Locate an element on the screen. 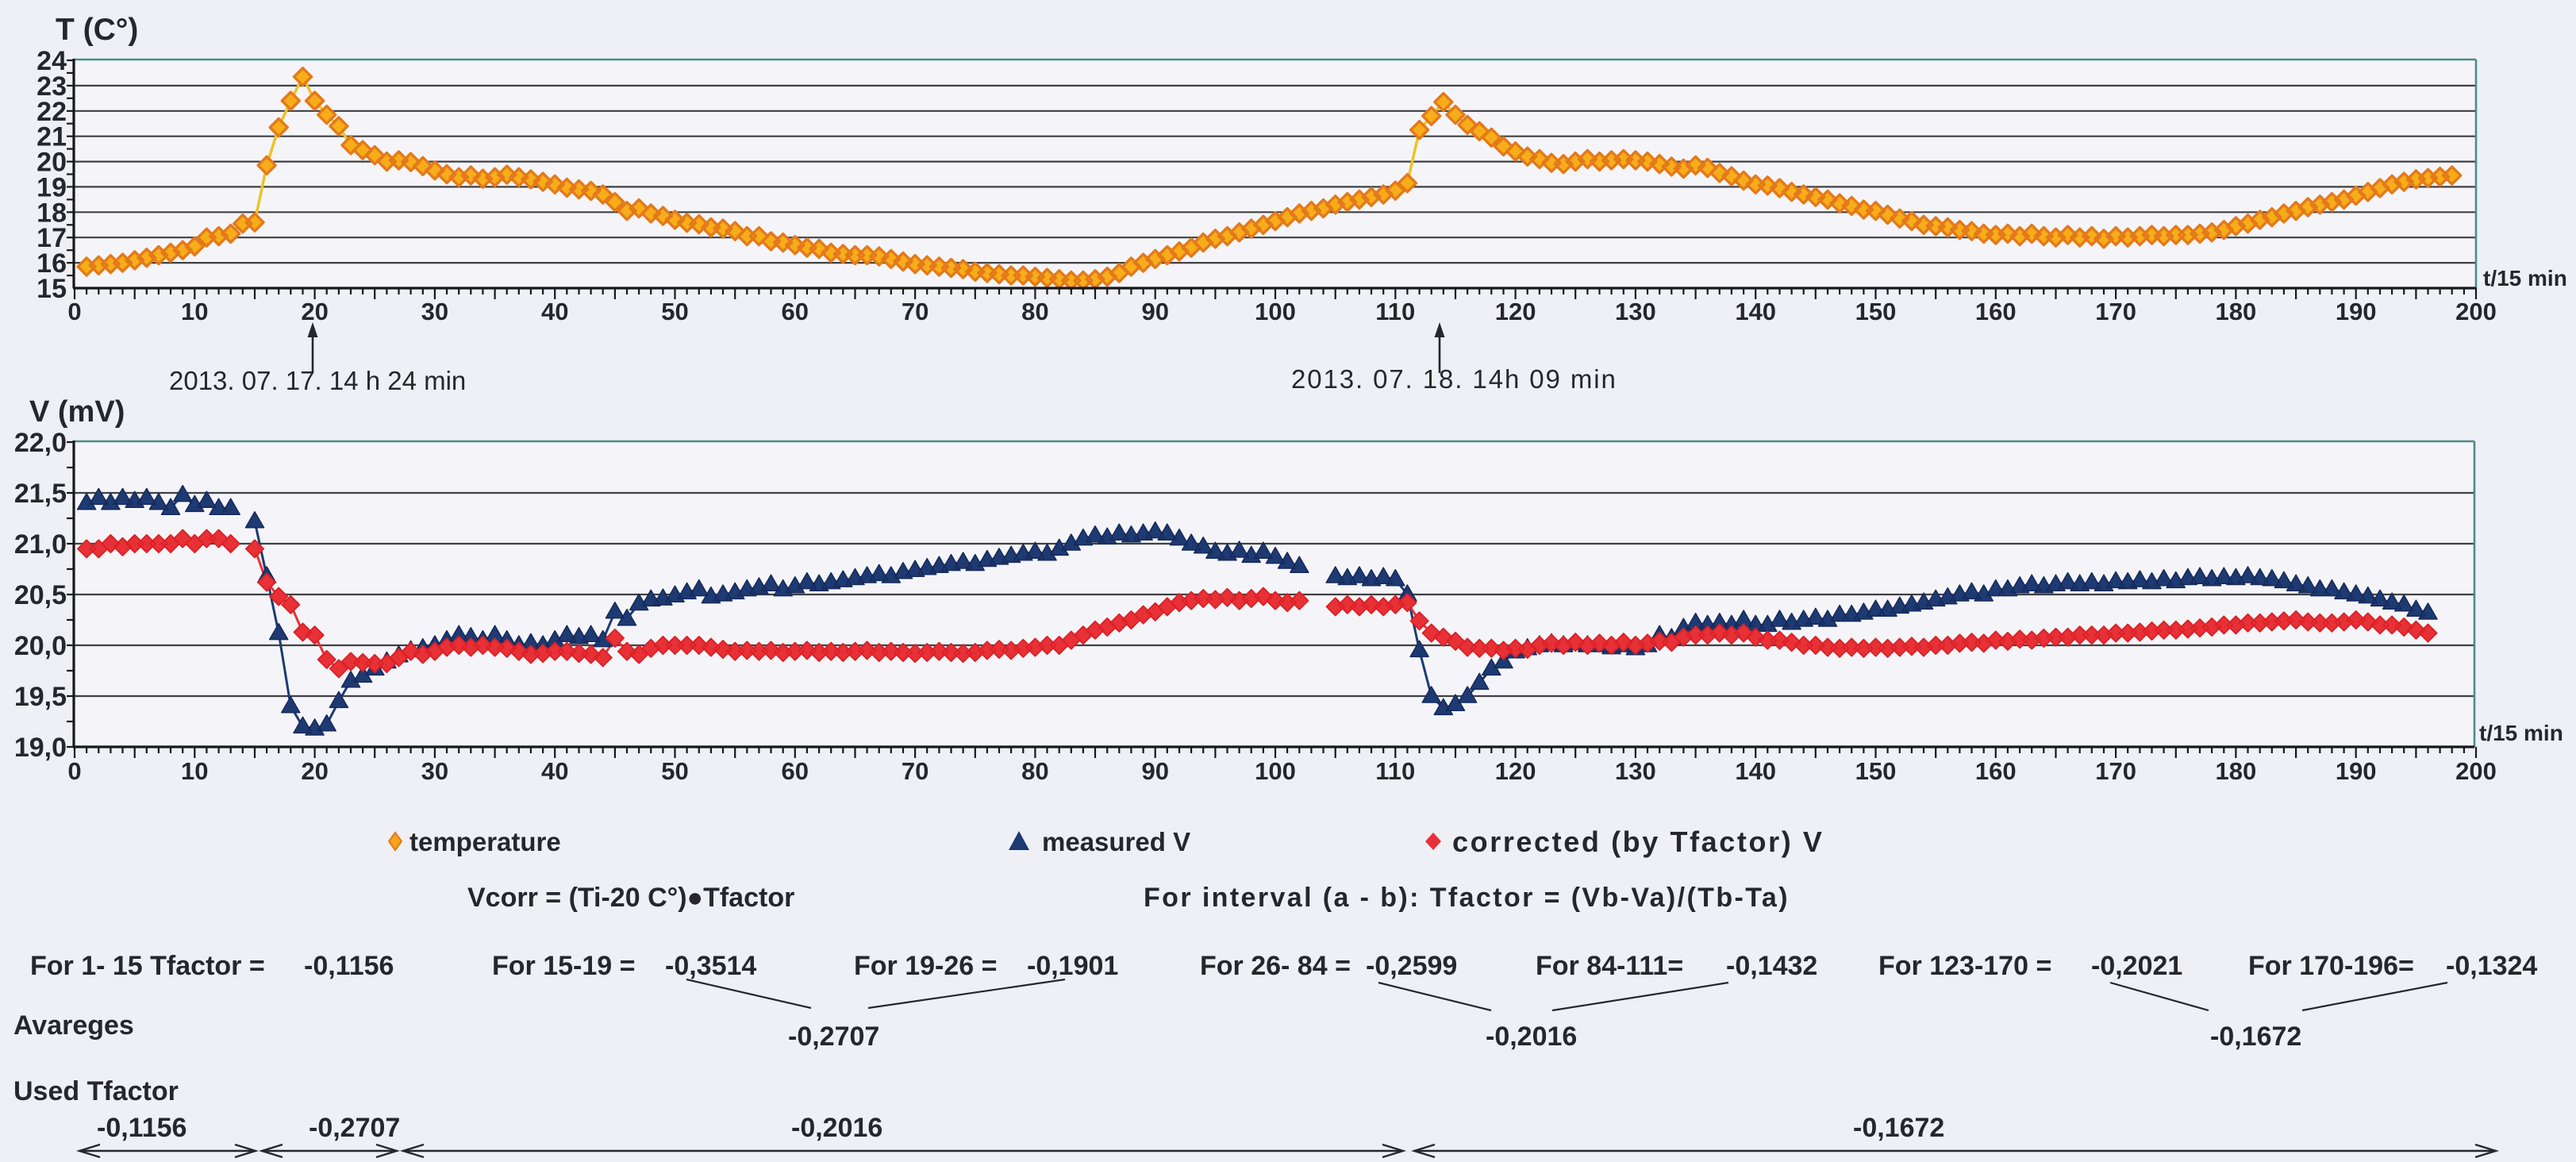 This screenshot has width=2576, height=1162. svg-text: 21 is located at coordinates (52, 137).